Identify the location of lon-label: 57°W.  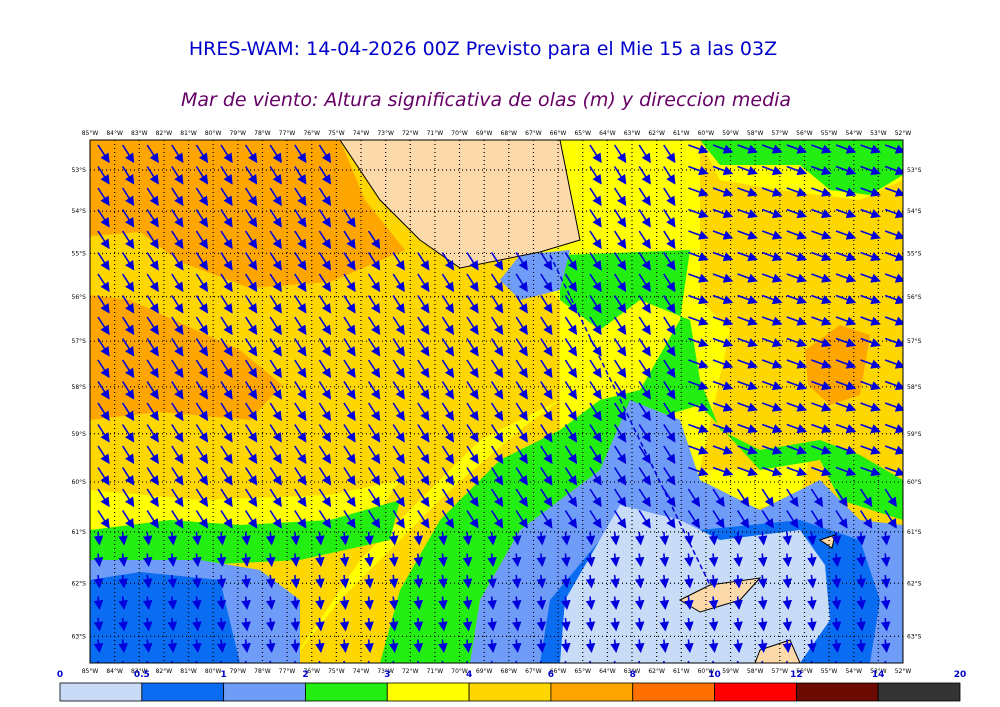
(780, 671).